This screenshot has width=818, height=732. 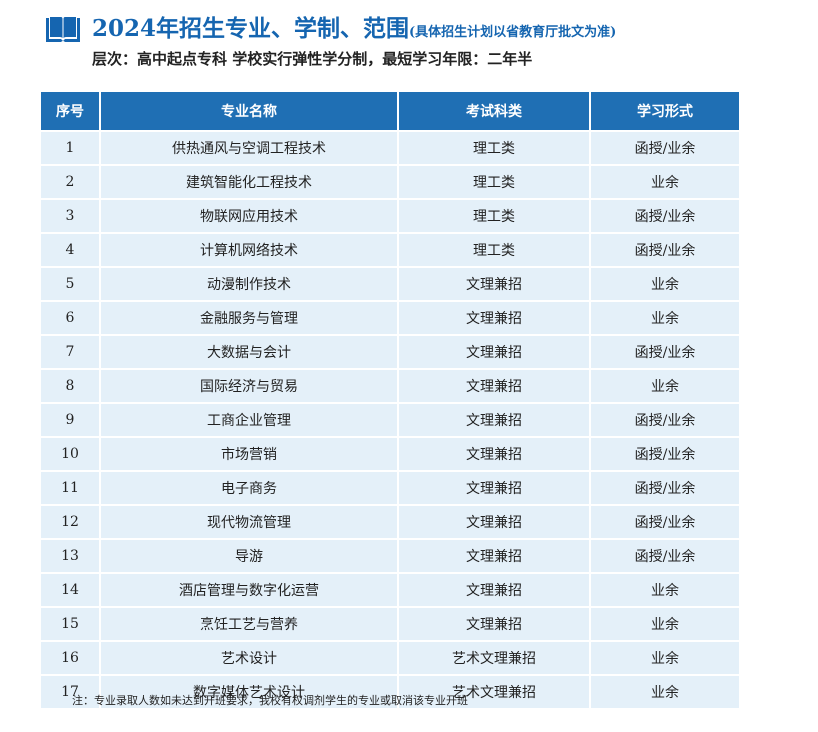 What do you see at coordinates (250, 317) in the screenshot?
I see `major-name: 金融服务与管理` at bounding box center [250, 317].